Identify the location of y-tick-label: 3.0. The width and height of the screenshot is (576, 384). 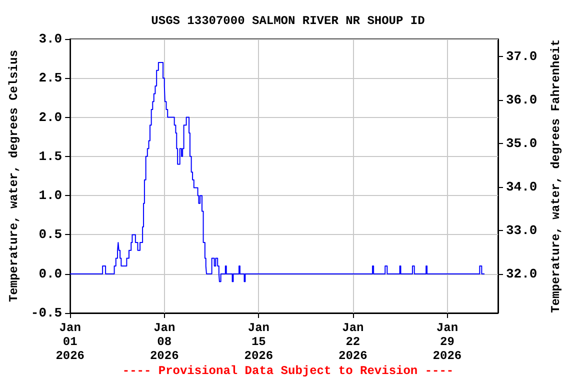
(50, 39).